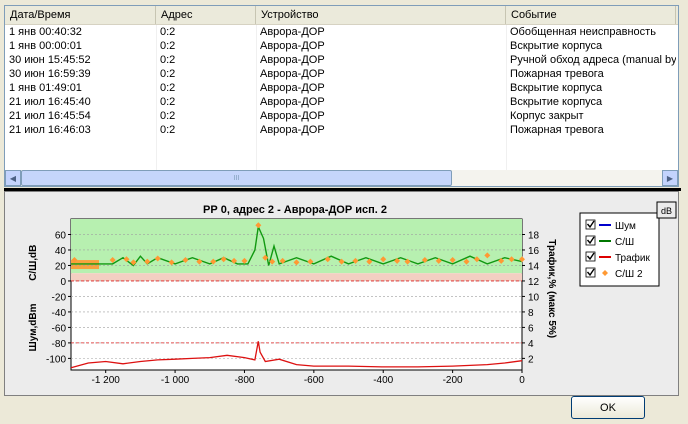 The width and height of the screenshot is (688, 424). Describe the element at coordinates (534, 235) in the screenshot. I see `y-right-tick-label: 18` at that location.